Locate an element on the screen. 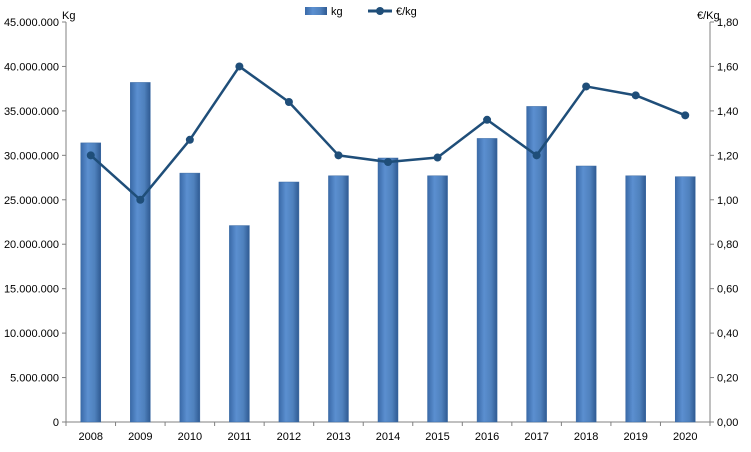 This screenshot has height=452, width=751. left-tick-label: 0 is located at coordinates (56, 423).